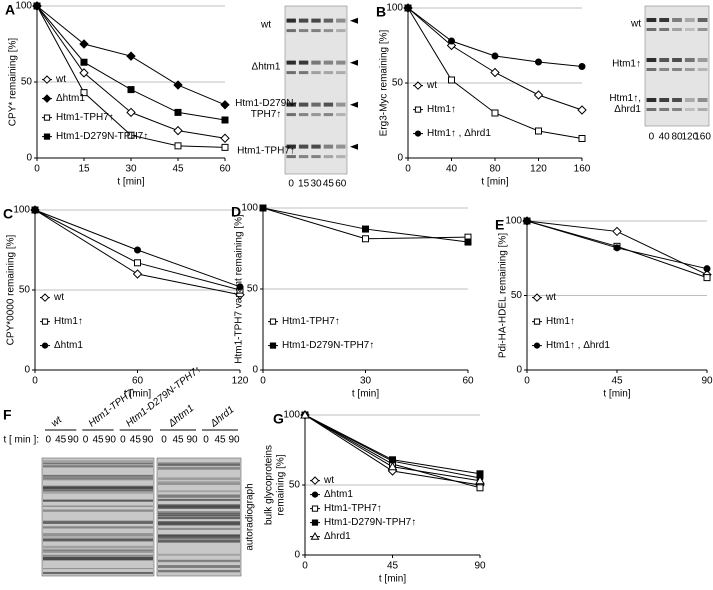 This screenshot has width=713, height=590. I want to click on y-axis-label: CPY* remaining [%], so click(13, 82).